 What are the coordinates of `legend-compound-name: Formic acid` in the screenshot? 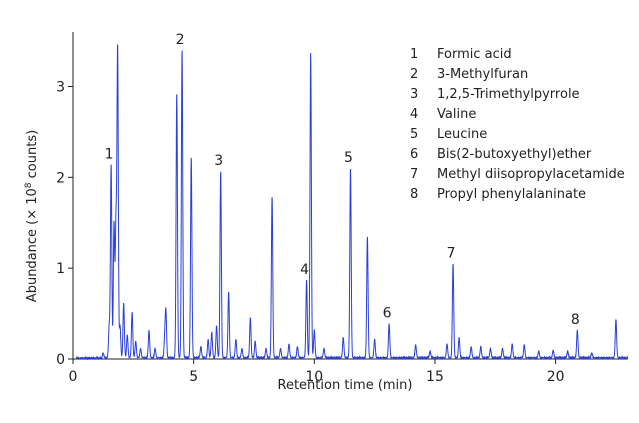 It's located at (474, 54).